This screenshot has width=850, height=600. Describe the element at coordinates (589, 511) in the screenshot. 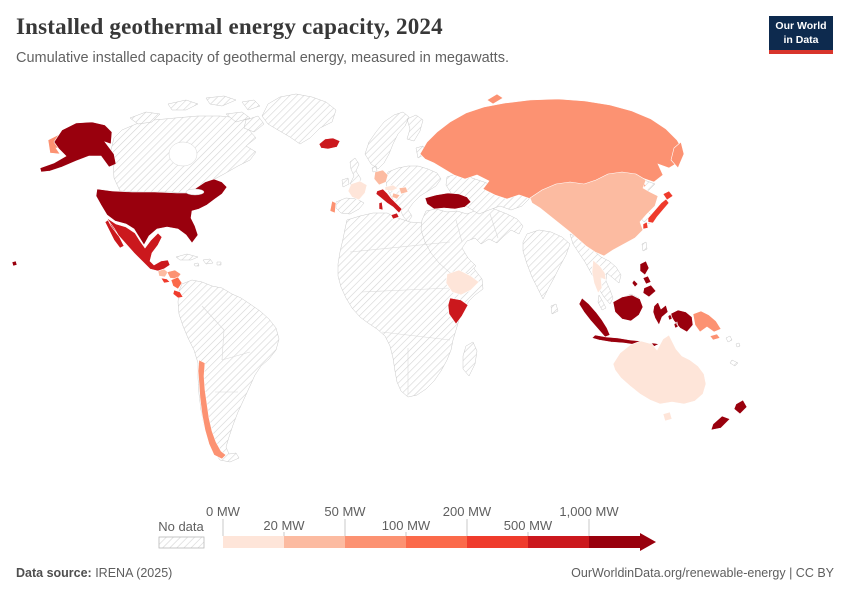

I see `legend-label-1000: 1,000 MW` at that location.